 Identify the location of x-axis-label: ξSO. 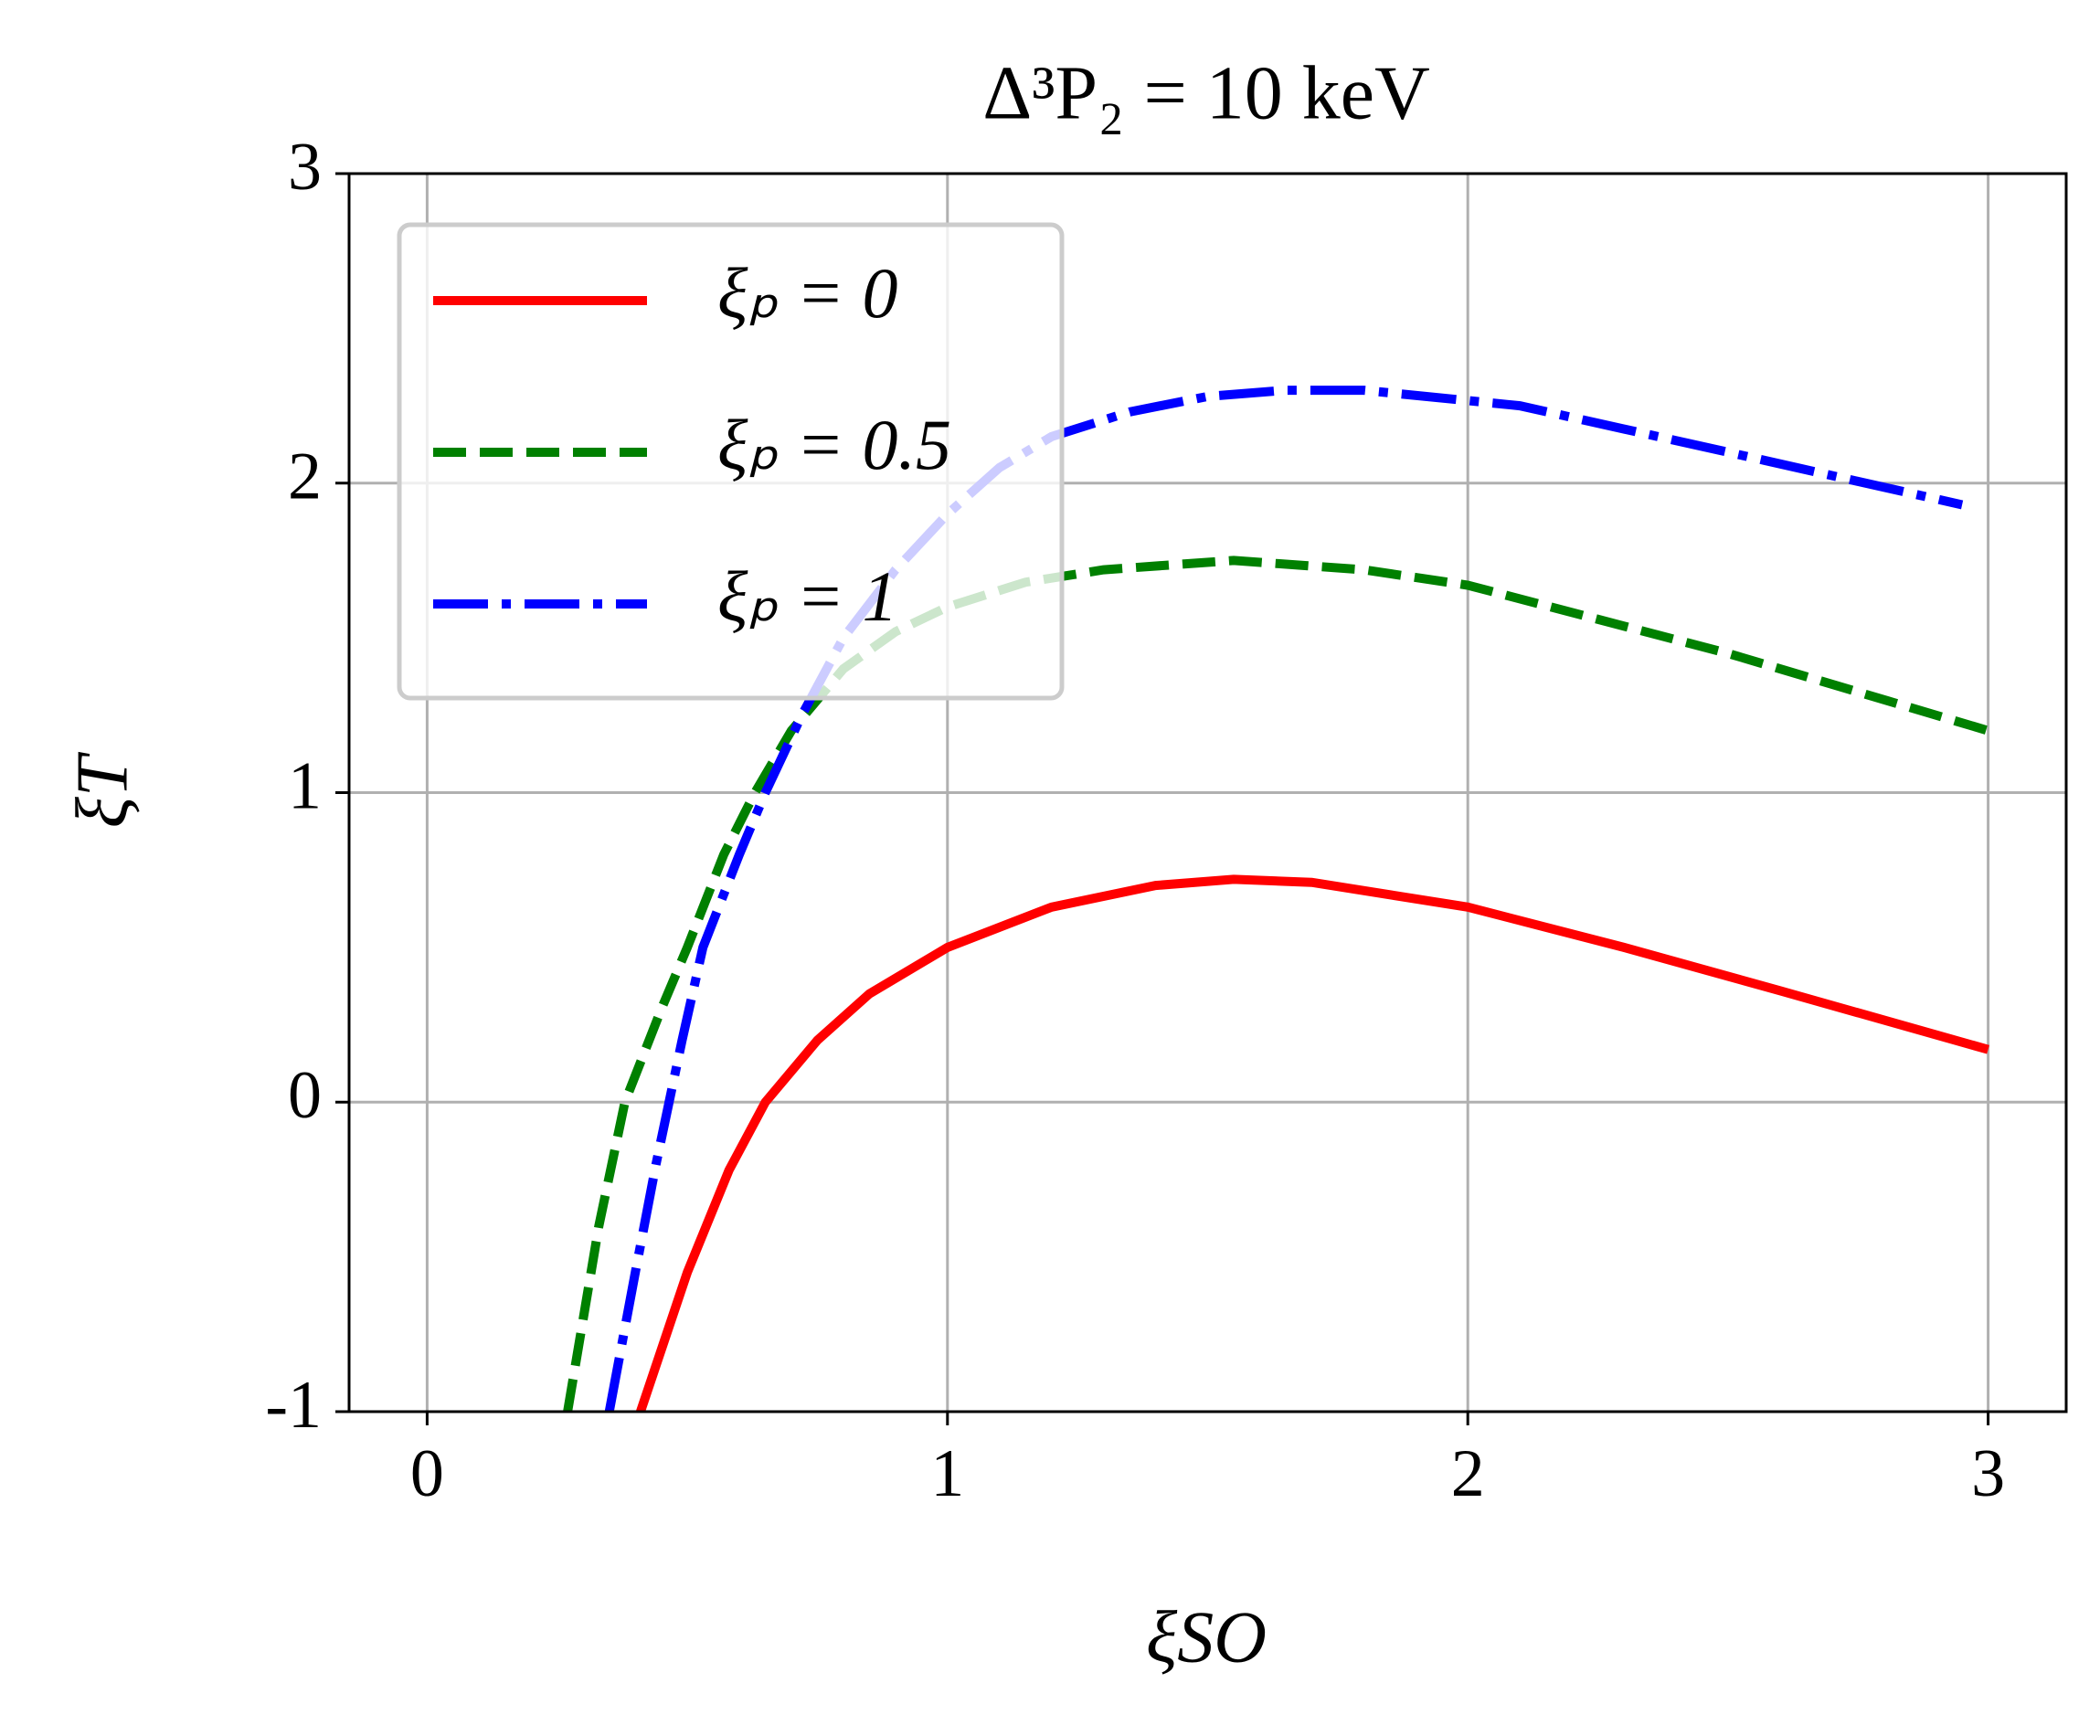
(1206, 1637).